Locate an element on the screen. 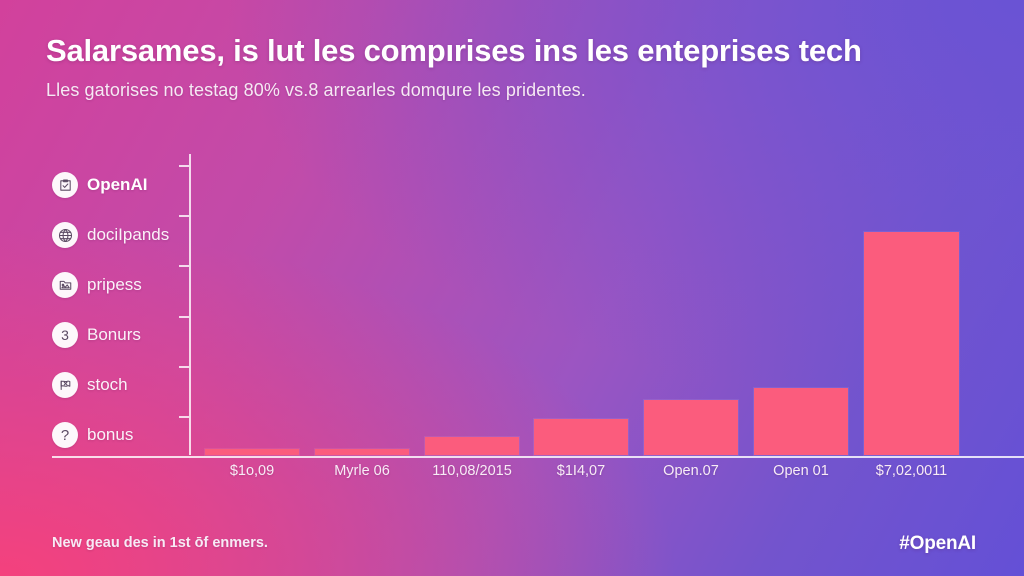 Image resolution: width=1024 pixels, height=576 pixels. legend-item-stoch: stoch is located at coordinates (122, 385).